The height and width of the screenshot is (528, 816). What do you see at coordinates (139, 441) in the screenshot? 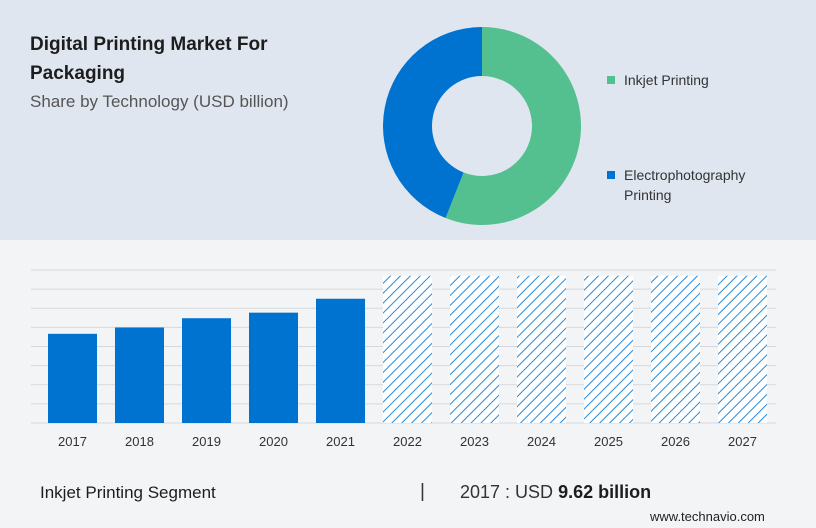
I see `x-tick-label: 2018` at bounding box center [139, 441].